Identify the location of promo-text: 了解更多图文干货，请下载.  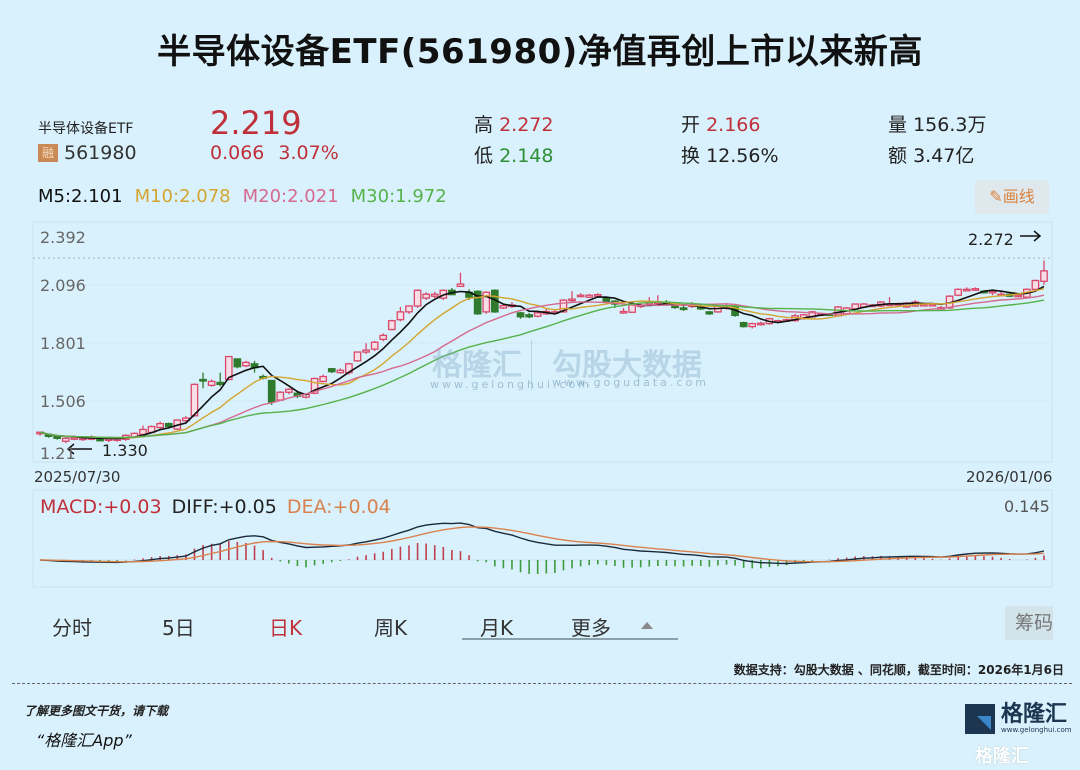
(96, 711).